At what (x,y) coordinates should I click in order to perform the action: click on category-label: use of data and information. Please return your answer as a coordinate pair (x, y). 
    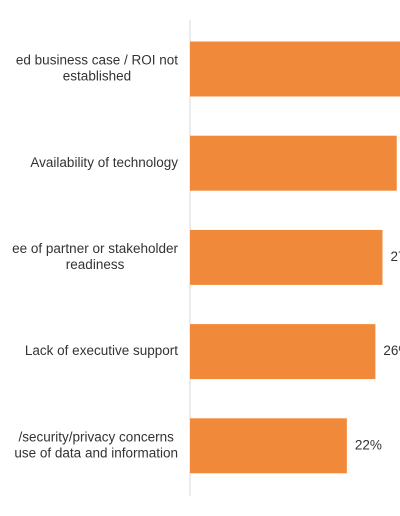
    Looking at the image, I should click on (96, 452).